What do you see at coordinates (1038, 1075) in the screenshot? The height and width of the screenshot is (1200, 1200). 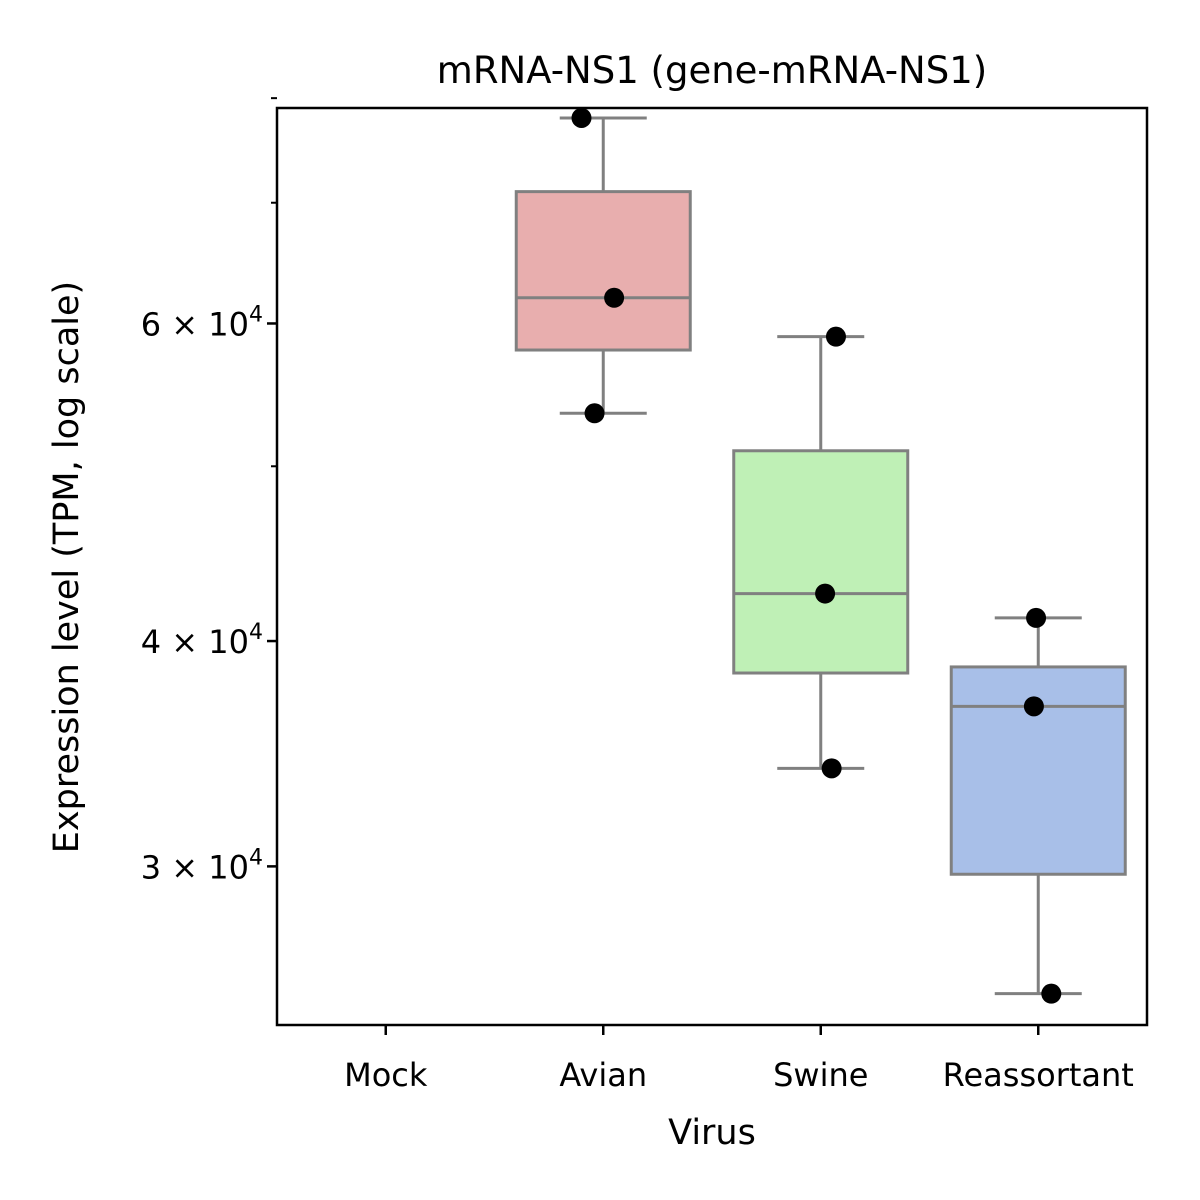 I see `x-tick-label-reassortant: Reassortant` at bounding box center [1038, 1075].